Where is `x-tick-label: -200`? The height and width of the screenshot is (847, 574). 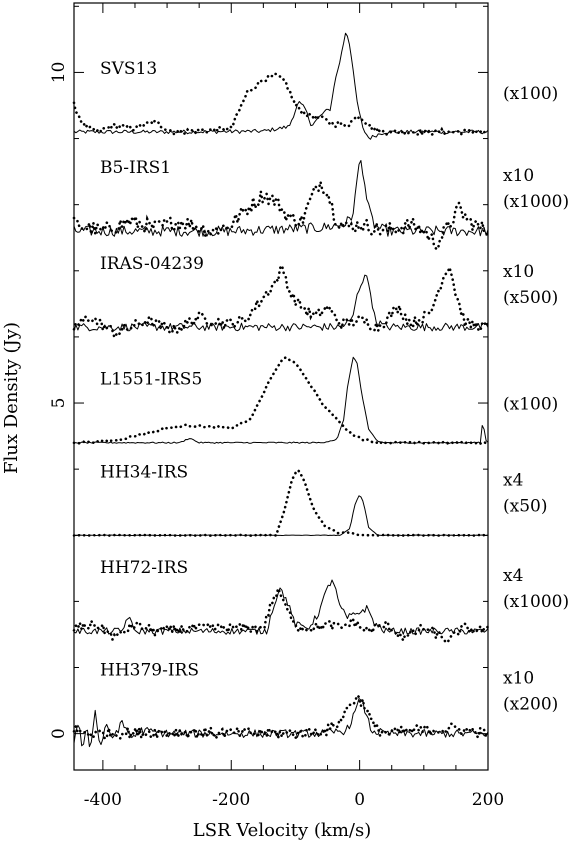 x-tick-label: -200 is located at coordinates (231, 800).